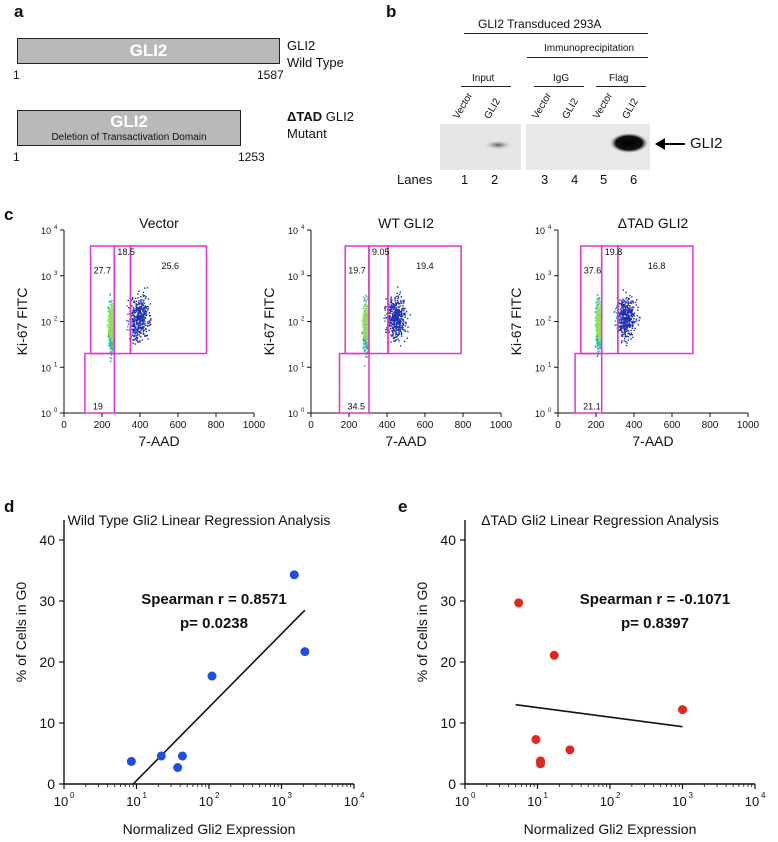  What do you see at coordinates (47, 723) in the screenshot?
I see `y-tick-label: 10` at bounding box center [47, 723].